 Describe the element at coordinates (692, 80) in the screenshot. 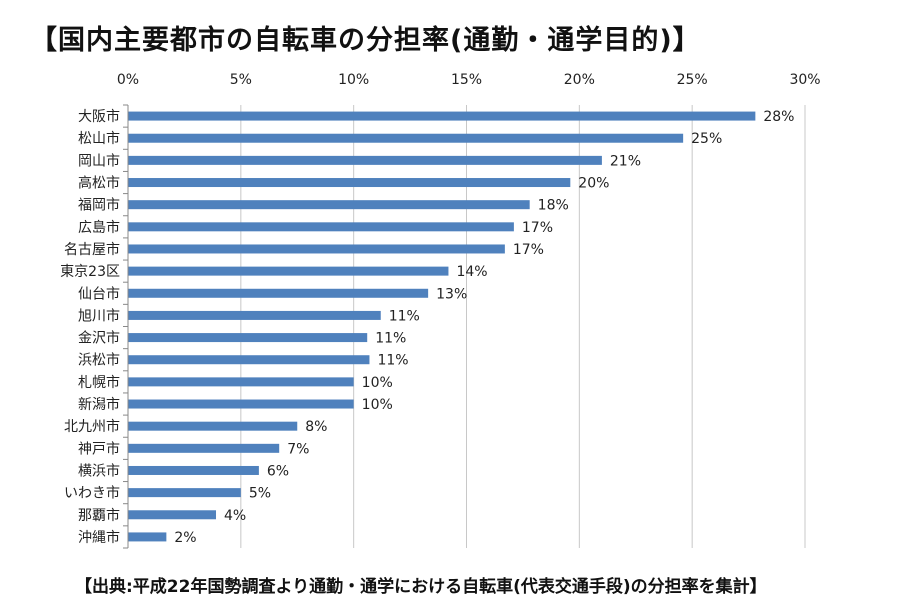

I see `x-tick-label: 25%` at that location.